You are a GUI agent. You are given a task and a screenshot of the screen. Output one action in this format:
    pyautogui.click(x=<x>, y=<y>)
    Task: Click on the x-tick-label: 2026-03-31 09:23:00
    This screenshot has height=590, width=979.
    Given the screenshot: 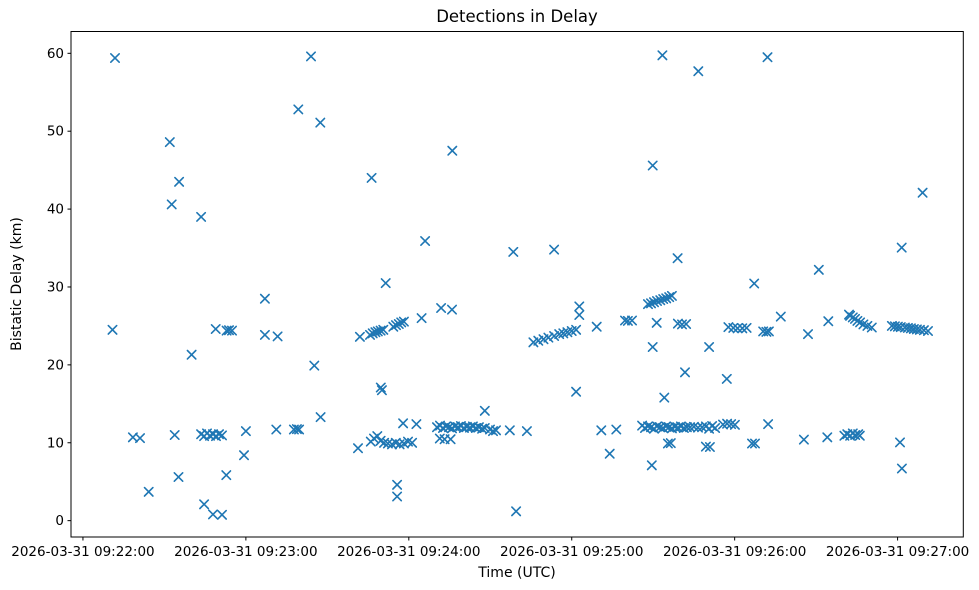 What is the action you would take?
    pyautogui.click(x=245, y=552)
    